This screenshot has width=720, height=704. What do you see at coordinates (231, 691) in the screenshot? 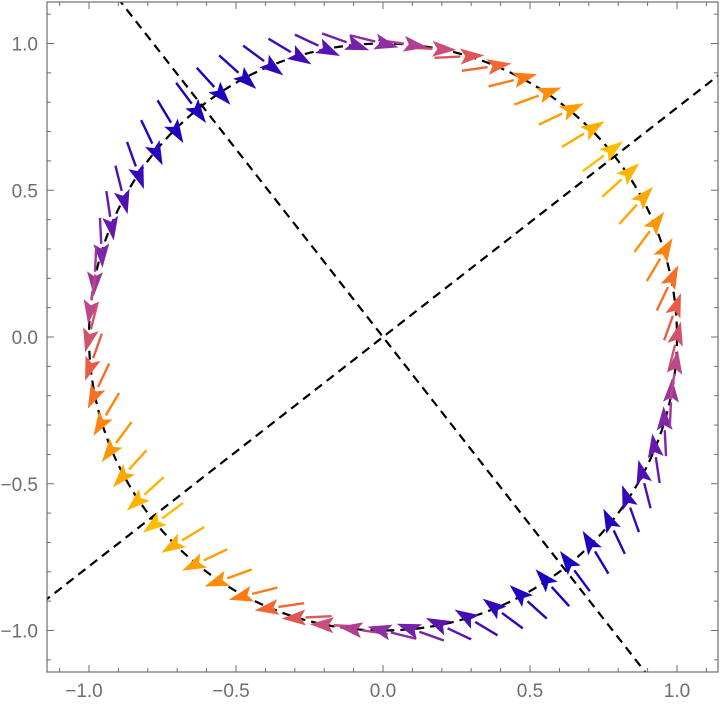
I see `x-tick-label: −0.5` at bounding box center [231, 691].